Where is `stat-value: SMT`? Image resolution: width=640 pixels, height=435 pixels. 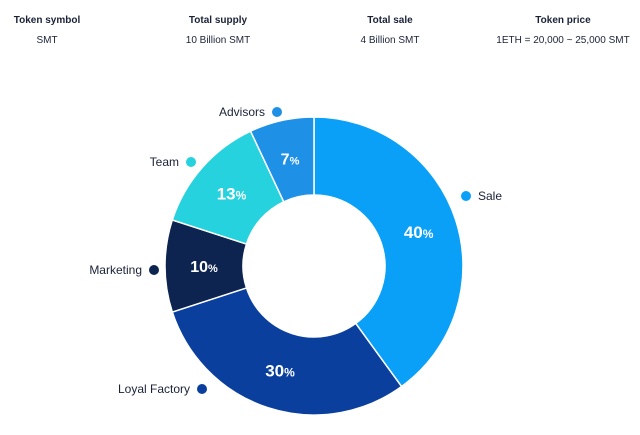 stat-value: SMT is located at coordinates (47, 40).